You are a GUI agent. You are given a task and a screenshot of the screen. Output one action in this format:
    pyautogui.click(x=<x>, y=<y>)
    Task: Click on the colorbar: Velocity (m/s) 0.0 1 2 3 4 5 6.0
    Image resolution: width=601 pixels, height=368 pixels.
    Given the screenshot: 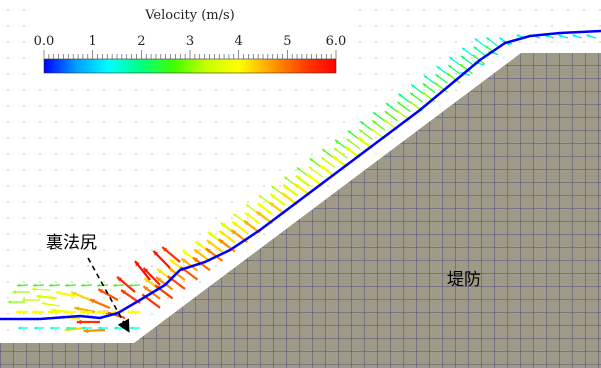 What is the action you would take?
    pyautogui.click(x=190, y=41)
    